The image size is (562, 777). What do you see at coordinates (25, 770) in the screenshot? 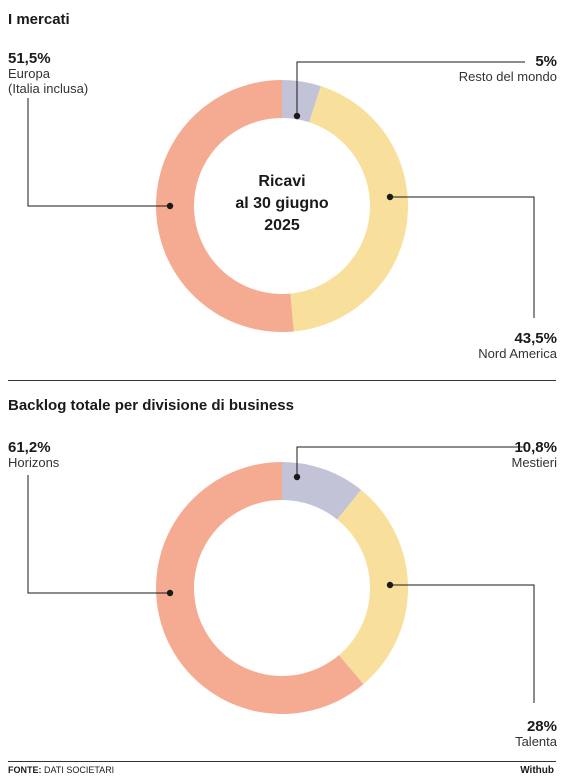
I see `source-key: FONTE:` at bounding box center [25, 770].